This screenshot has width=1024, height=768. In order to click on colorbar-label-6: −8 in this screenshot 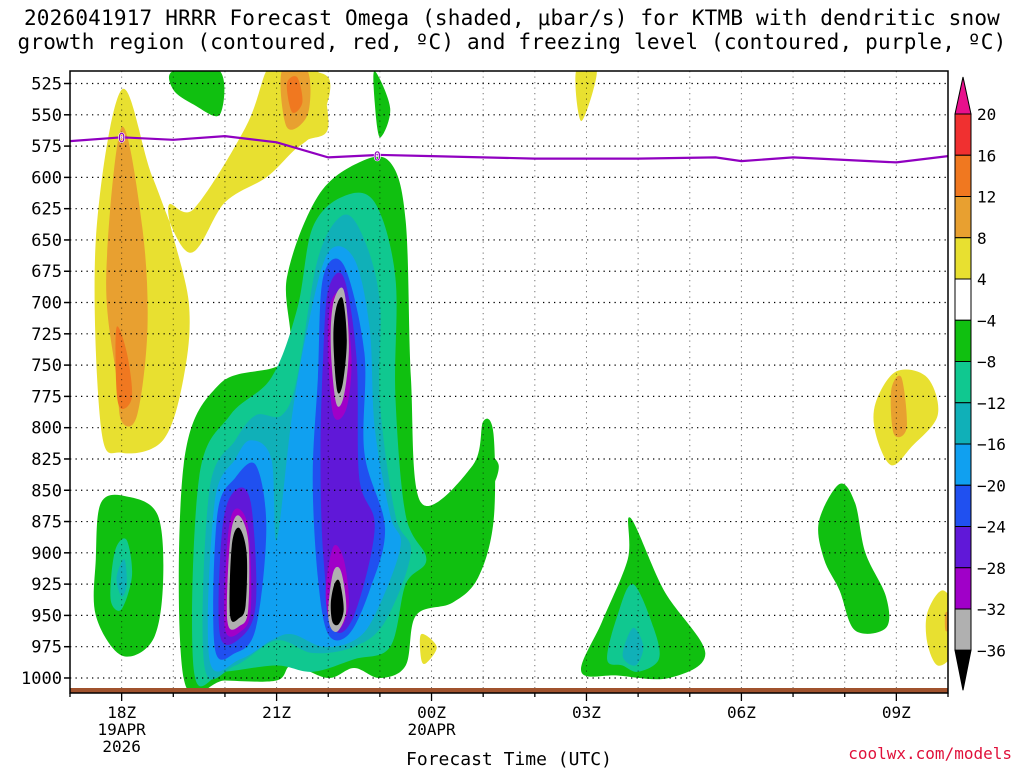, I will do `click(986, 362)`.